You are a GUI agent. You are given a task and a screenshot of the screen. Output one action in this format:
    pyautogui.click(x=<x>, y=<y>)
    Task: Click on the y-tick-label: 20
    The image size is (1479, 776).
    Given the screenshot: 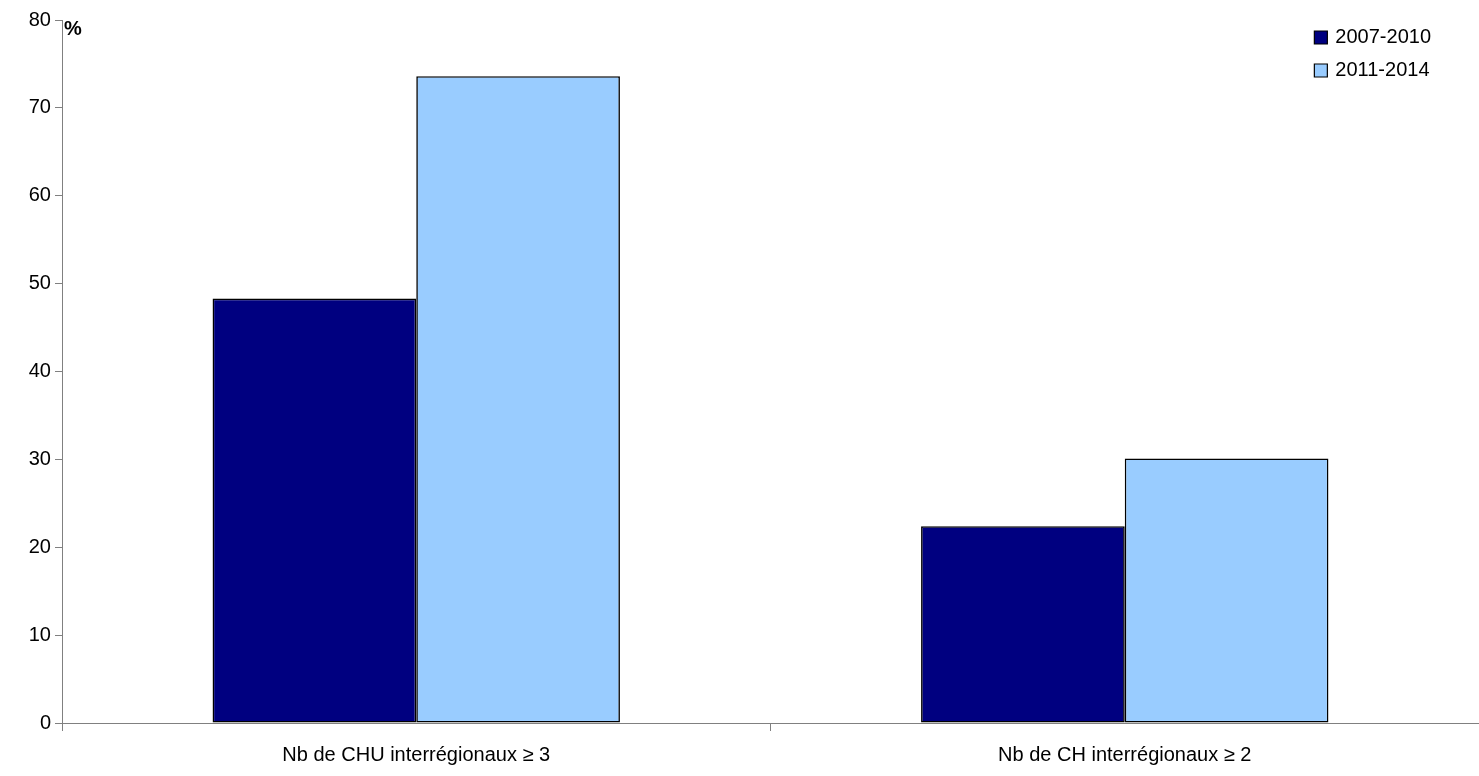 What is the action you would take?
    pyautogui.click(x=39, y=545)
    